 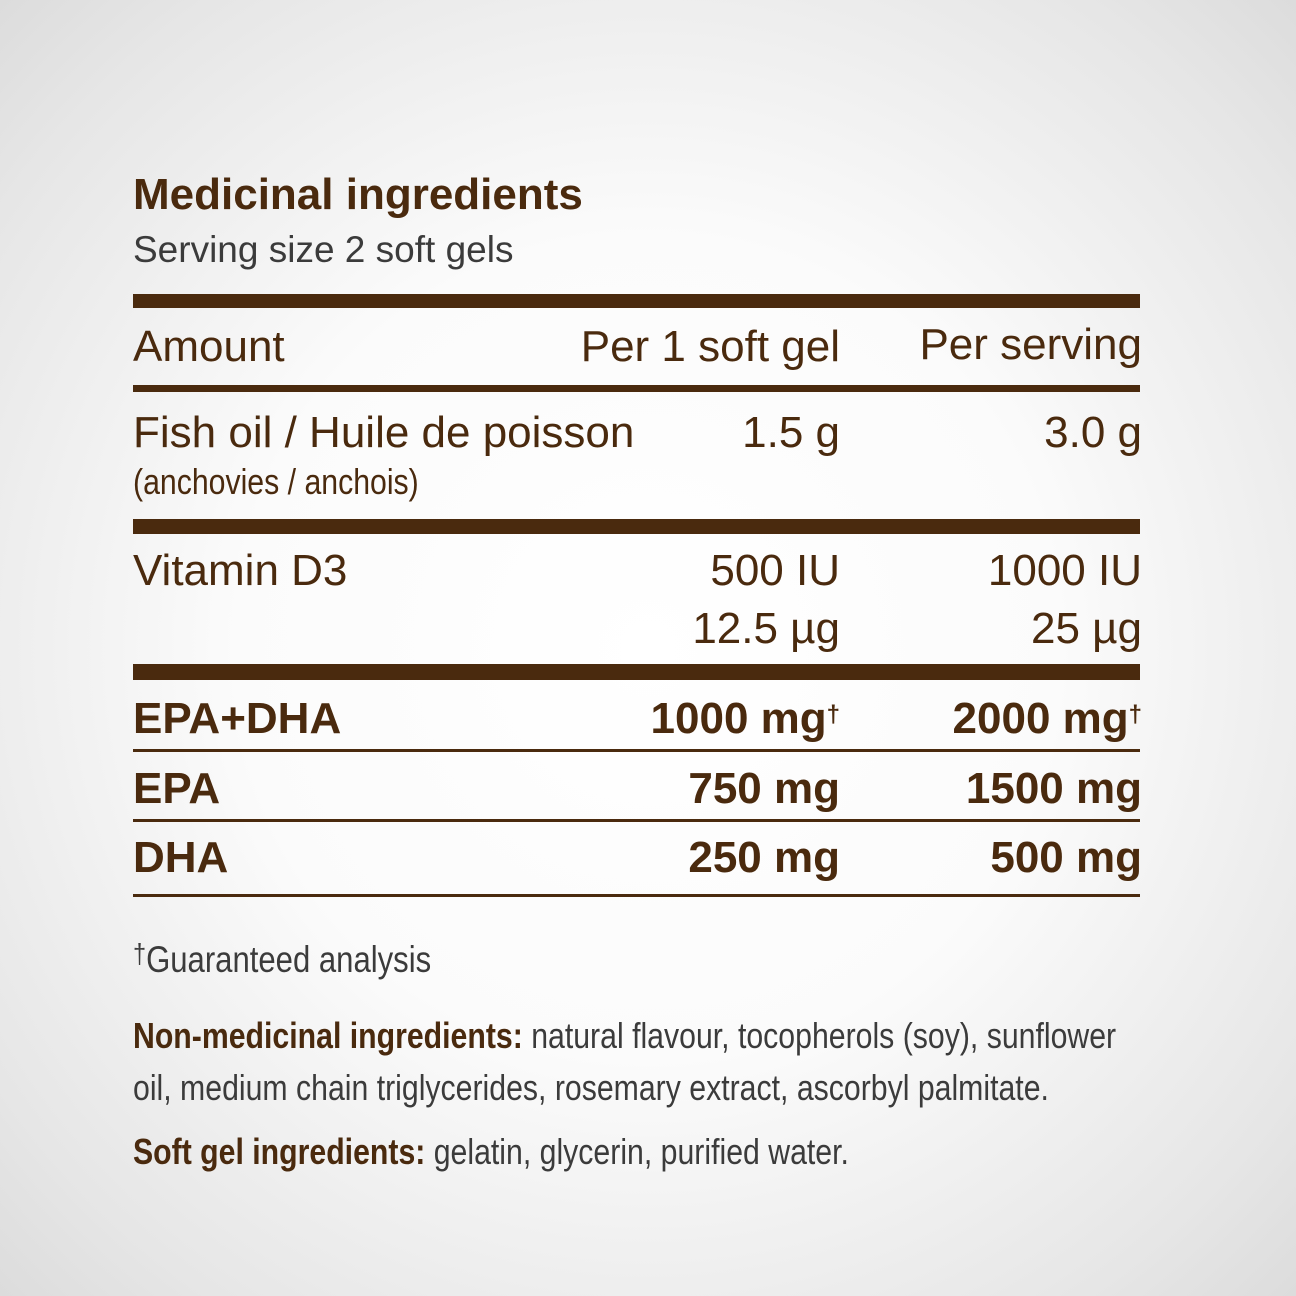 What do you see at coordinates (1086, 628) in the screenshot?
I see `per-serving-value-2: 25 µg` at bounding box center [1086, 628].